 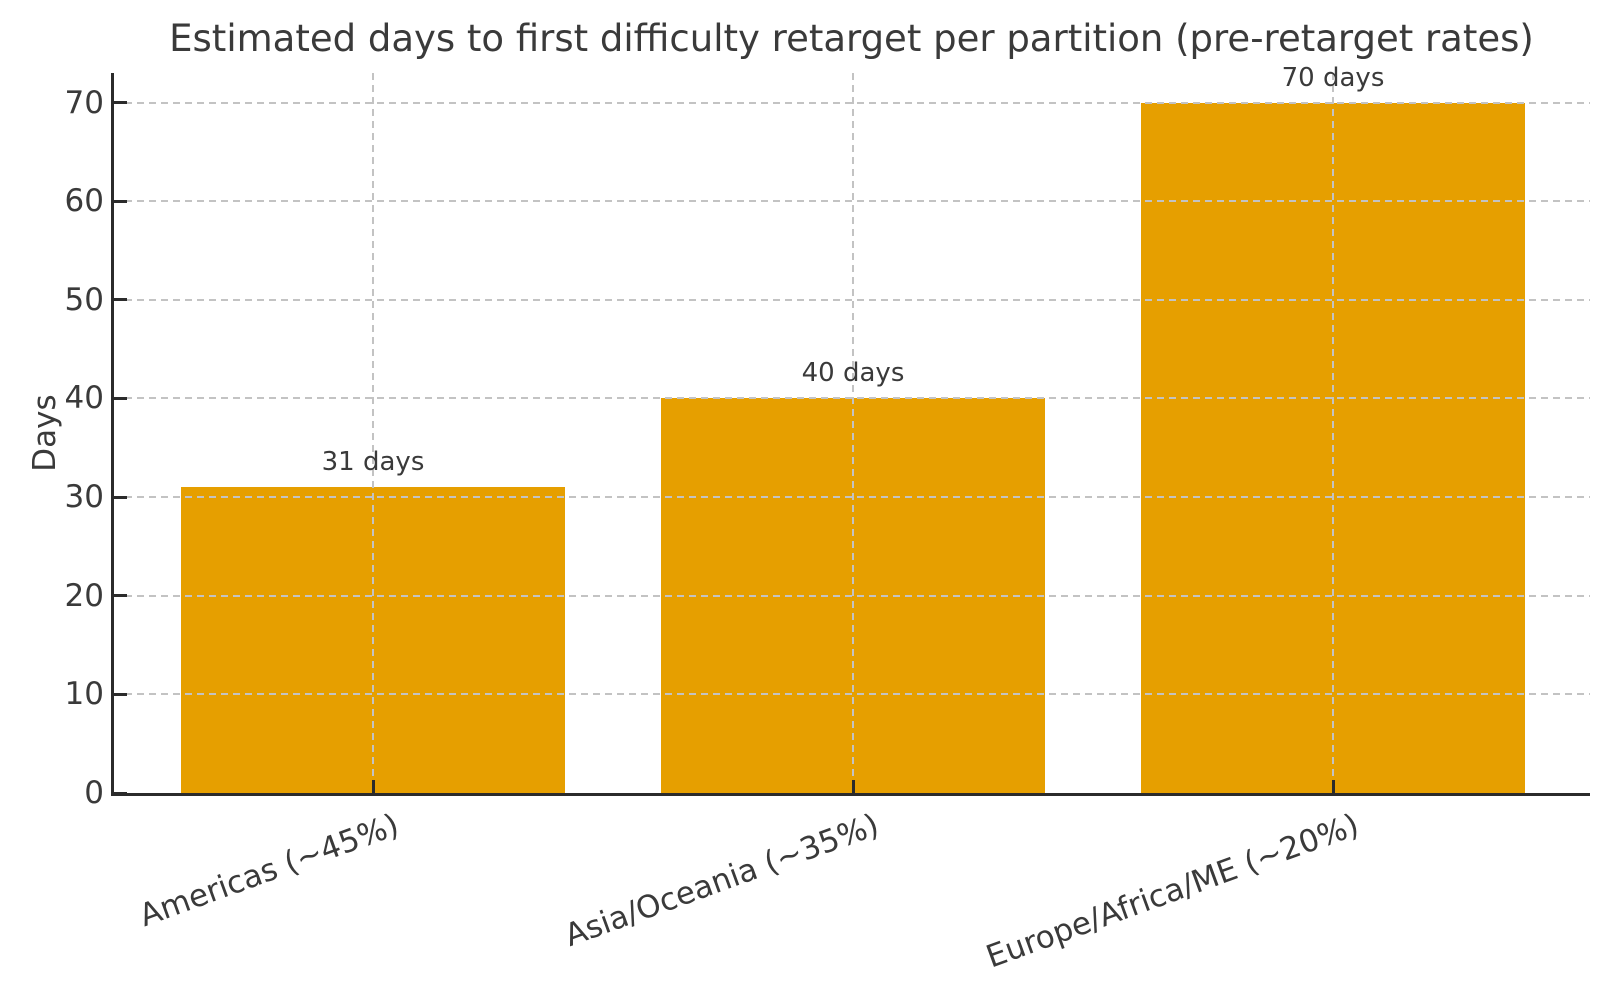 I want to click on y-tick-label: 40, so click(x=84, y=398).